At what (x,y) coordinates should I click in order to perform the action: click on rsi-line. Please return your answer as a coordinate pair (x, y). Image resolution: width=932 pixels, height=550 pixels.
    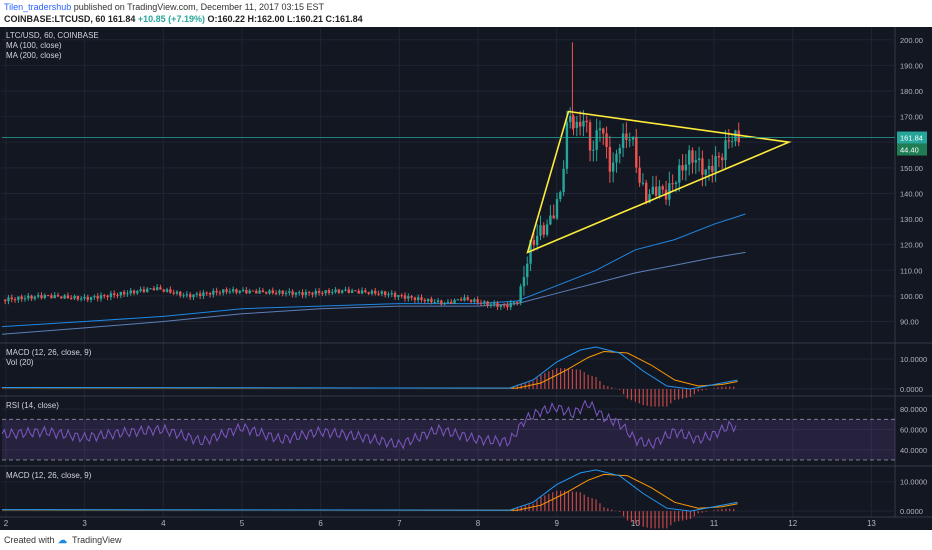
    Looking at the image, I should click on (369, 424).